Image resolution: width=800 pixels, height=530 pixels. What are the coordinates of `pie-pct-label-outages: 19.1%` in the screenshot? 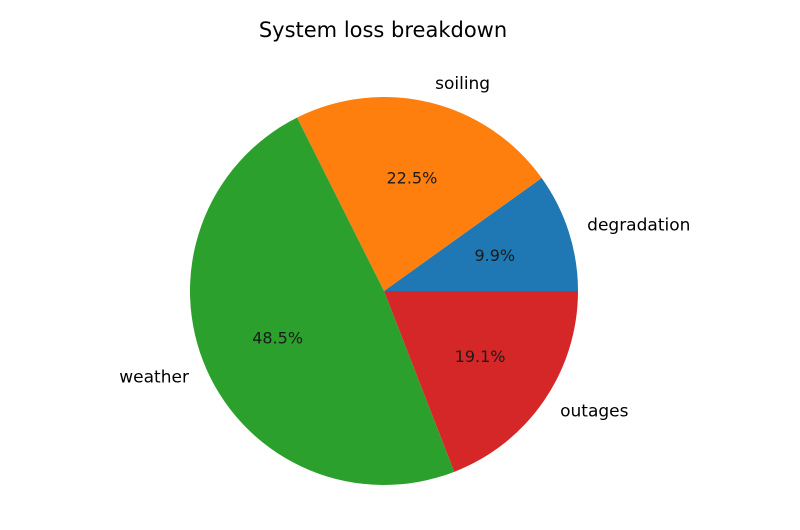 It's located at (480, 356).